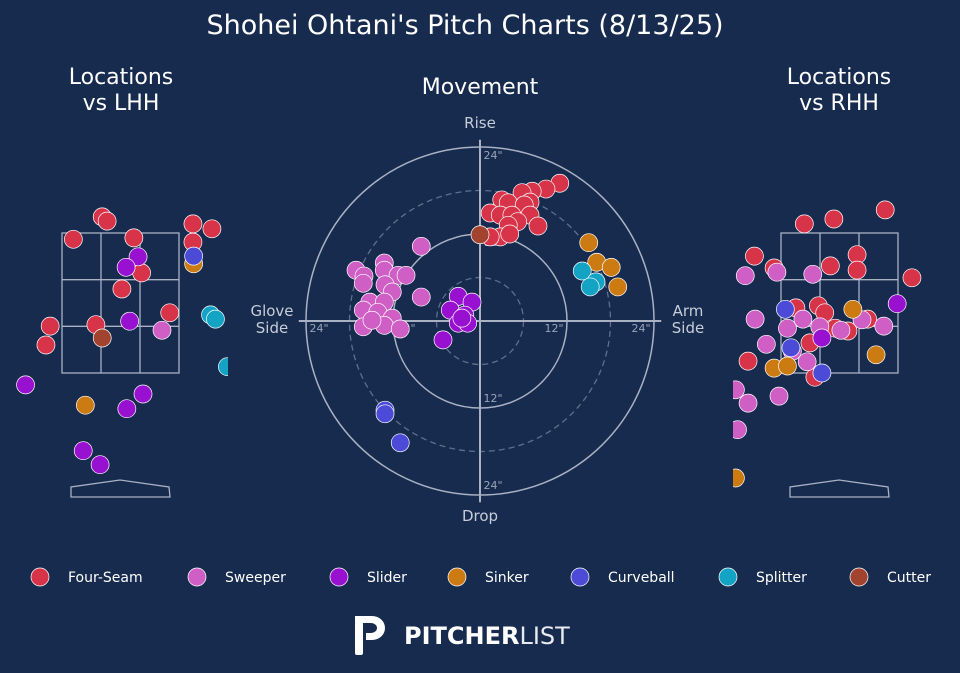  I want to click on logo: PITCHERLIST, so click(462, 635).